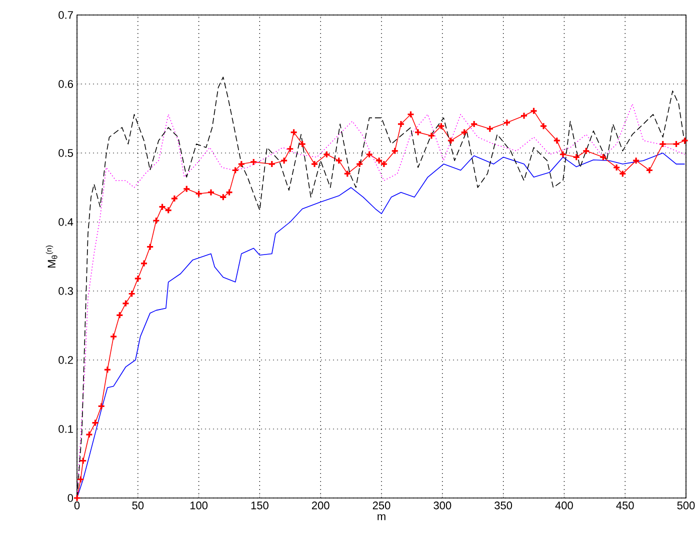 The height and width of the screenshot is (544, 700). I want to click on x-tick-label: 500, so click(686, 506).